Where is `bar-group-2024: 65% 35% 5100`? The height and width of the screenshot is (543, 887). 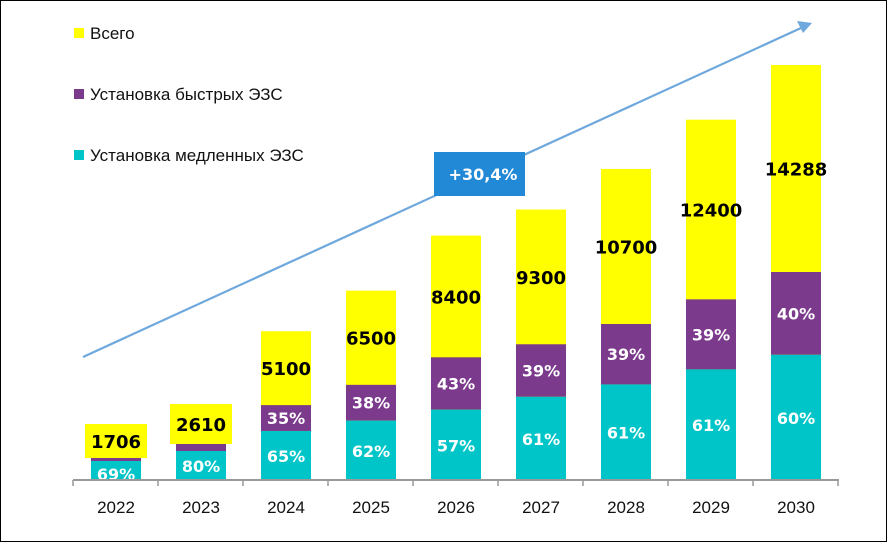 bar-group-2024: 65% 35% 5100 is located at coordinates (286, 405).